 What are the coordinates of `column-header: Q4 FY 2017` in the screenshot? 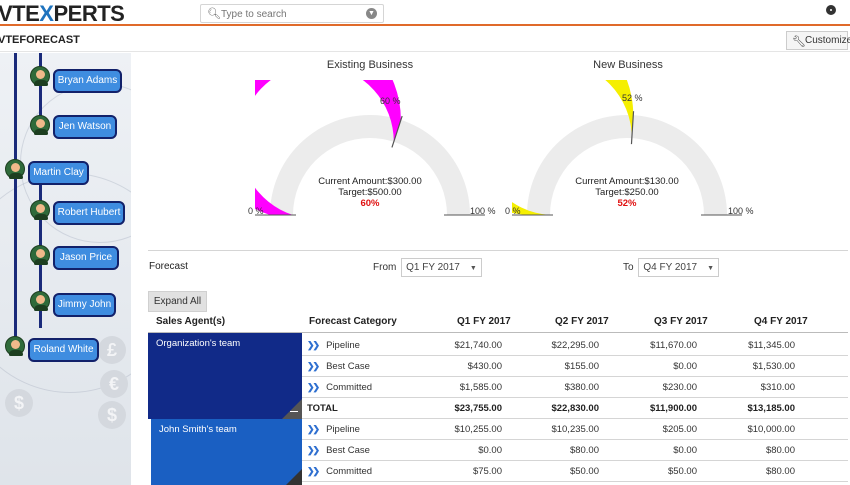 It's located at (781, 321).